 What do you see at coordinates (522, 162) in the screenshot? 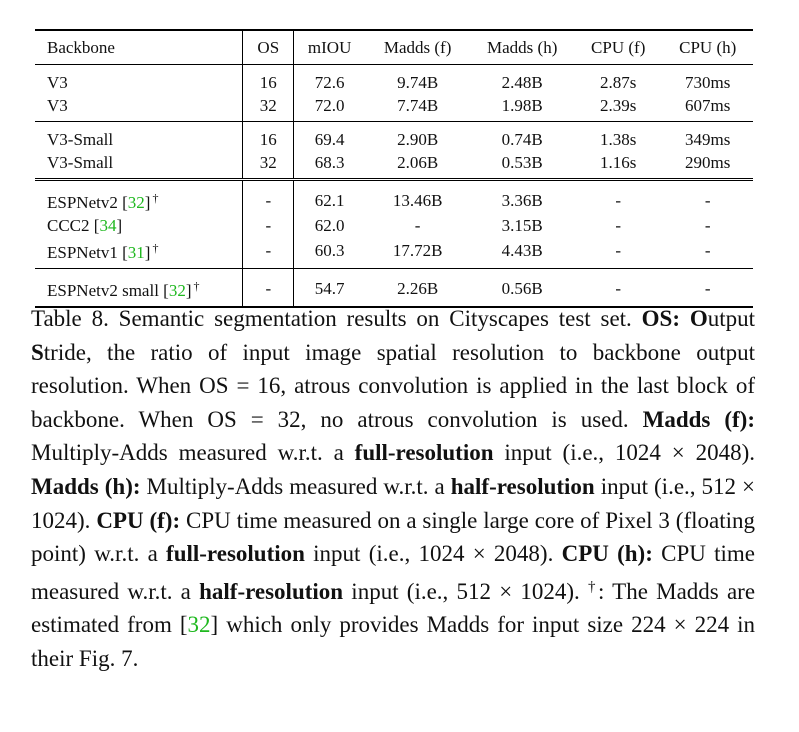
I see `cell-madds-h: 0.53B` at bounding box center [522, 162].